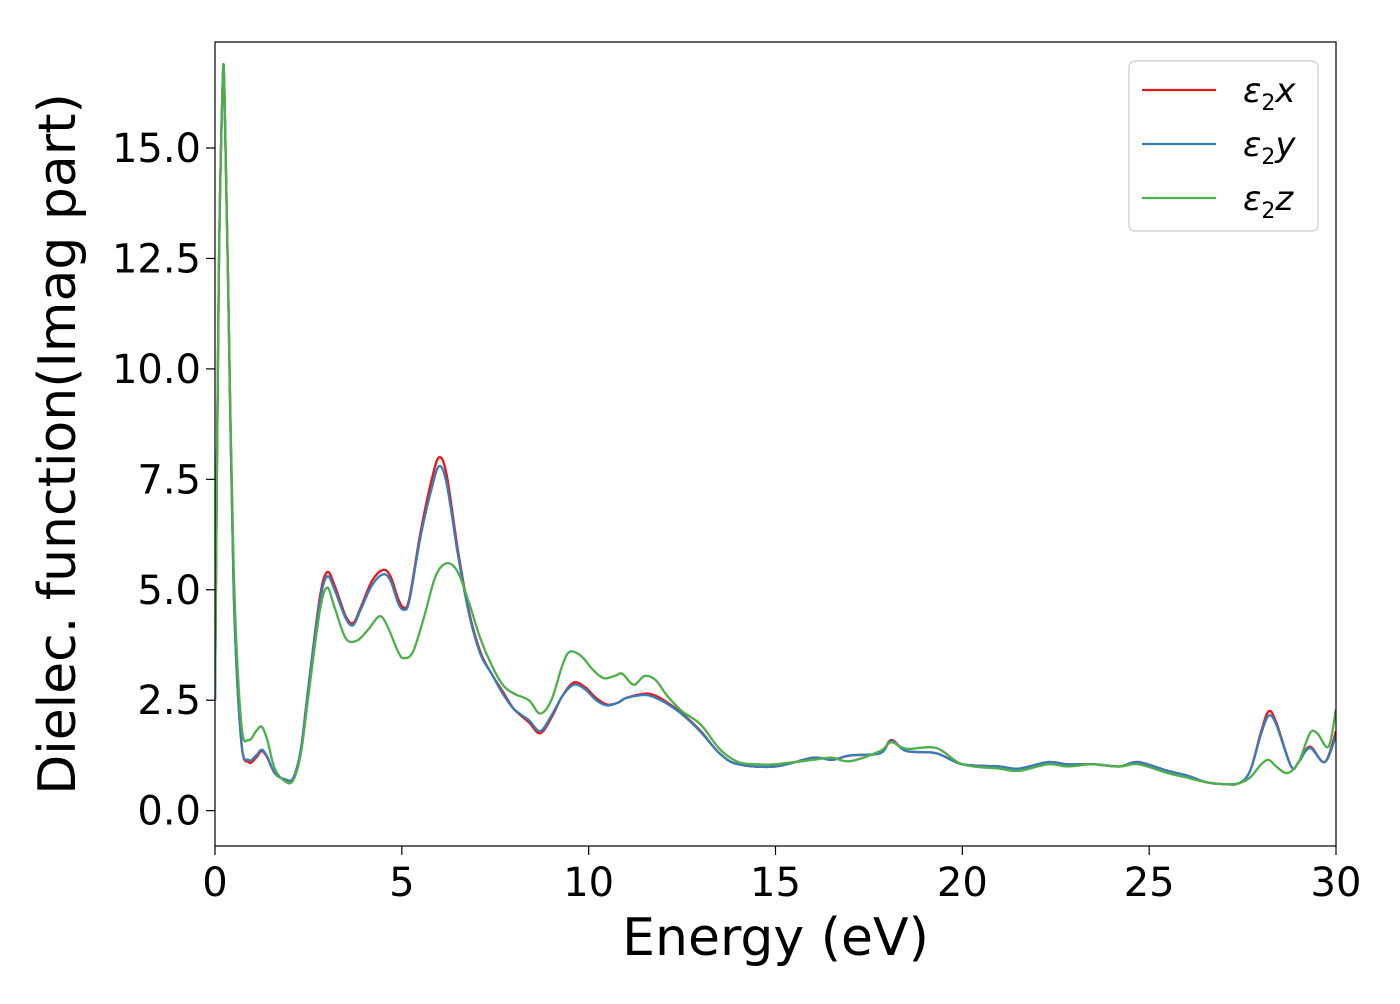  What do you see at coordinates (169, 591) in the screenshot?
I see `y-tick-label: 5.0` at bounding box center [169, 591].